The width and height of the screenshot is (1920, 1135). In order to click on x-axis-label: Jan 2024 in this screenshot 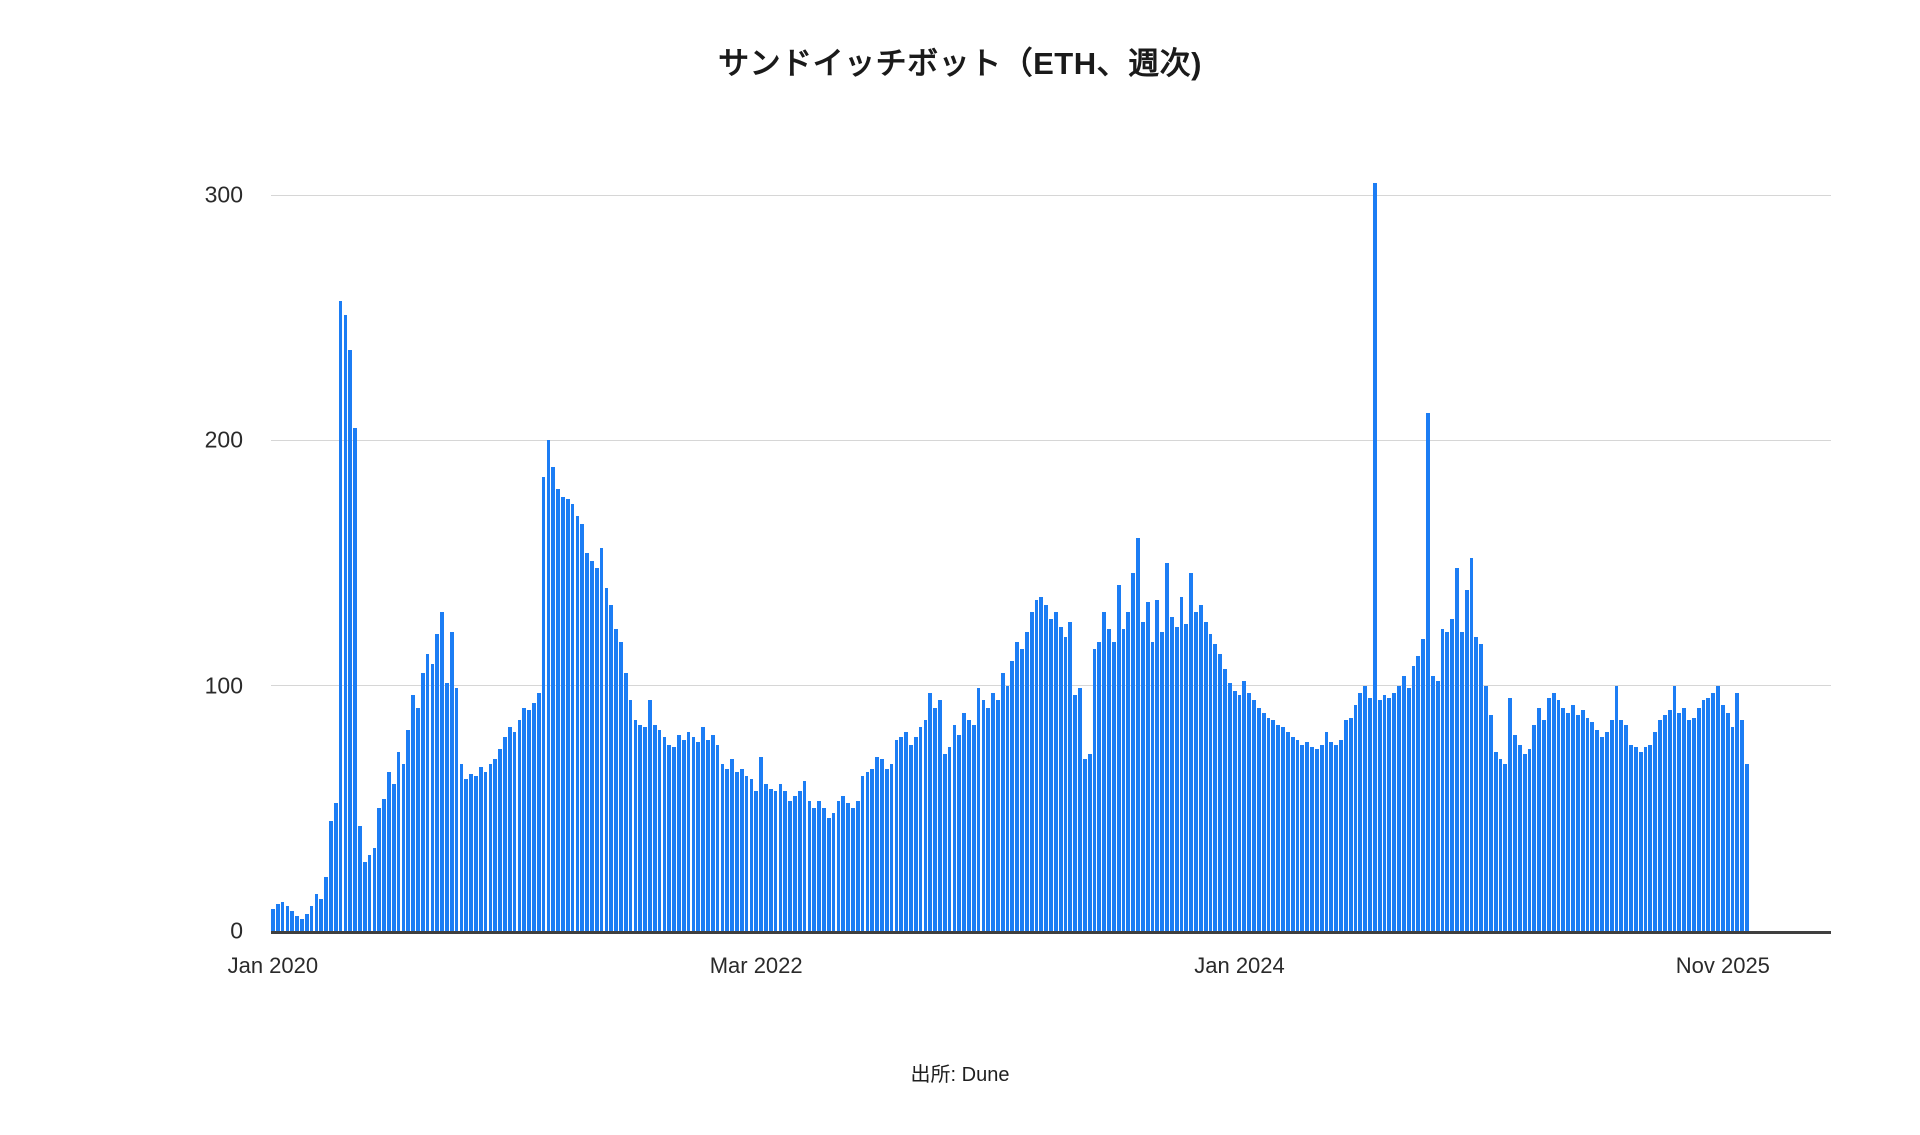, I will do `click(1239, 965)`.